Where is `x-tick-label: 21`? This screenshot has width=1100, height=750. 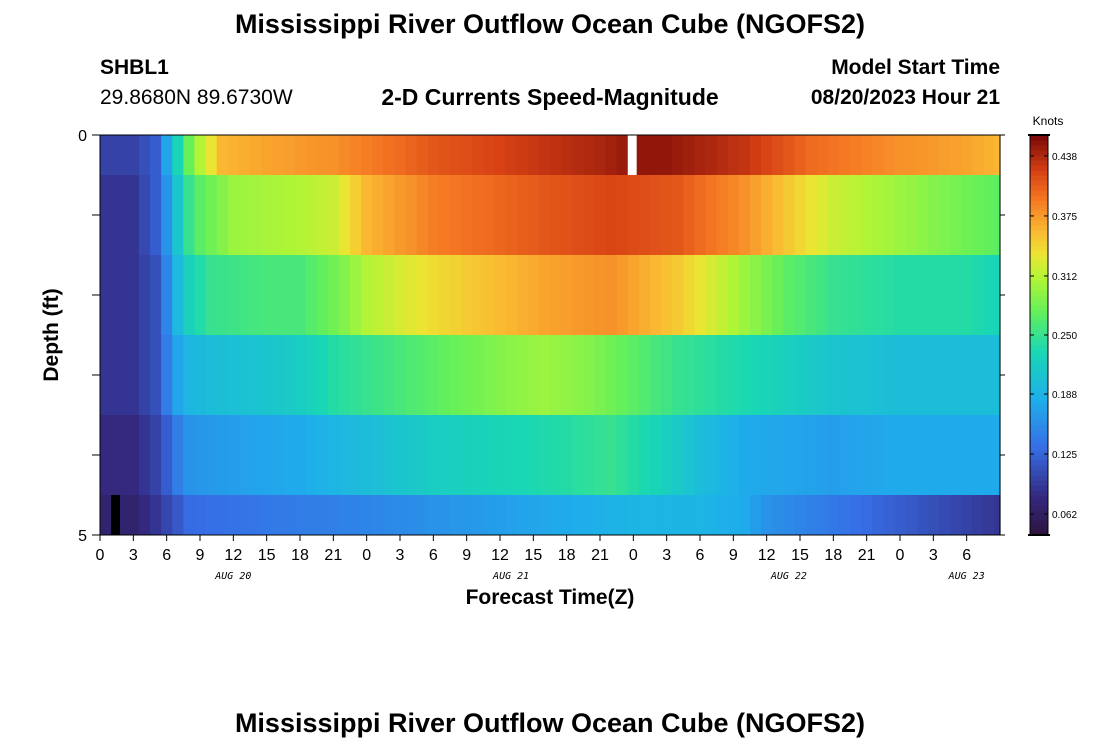 x-tick-label: 21 is located at coordinates (600, 555).